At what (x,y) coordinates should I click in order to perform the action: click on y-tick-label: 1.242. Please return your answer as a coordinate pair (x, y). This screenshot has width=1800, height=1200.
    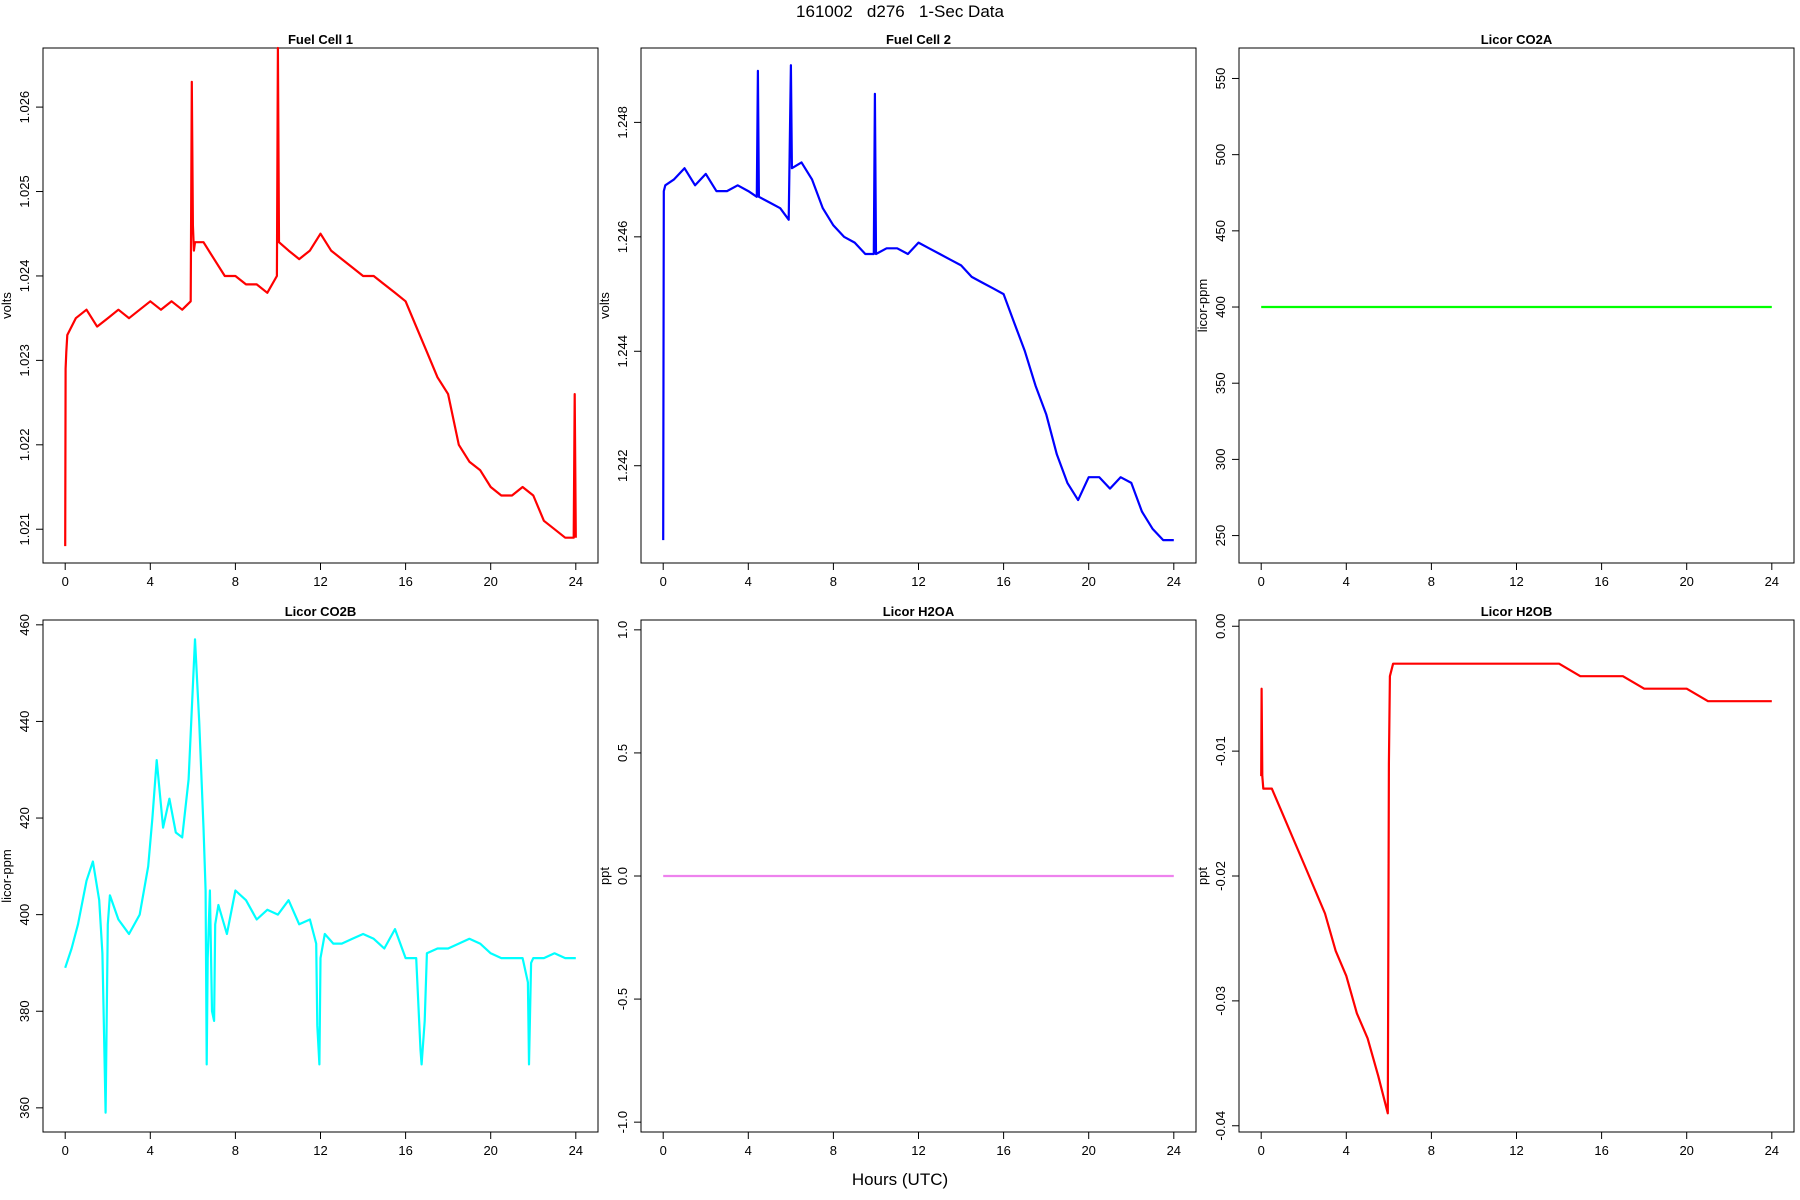
    Looking at the image, I should click on (622, 465).